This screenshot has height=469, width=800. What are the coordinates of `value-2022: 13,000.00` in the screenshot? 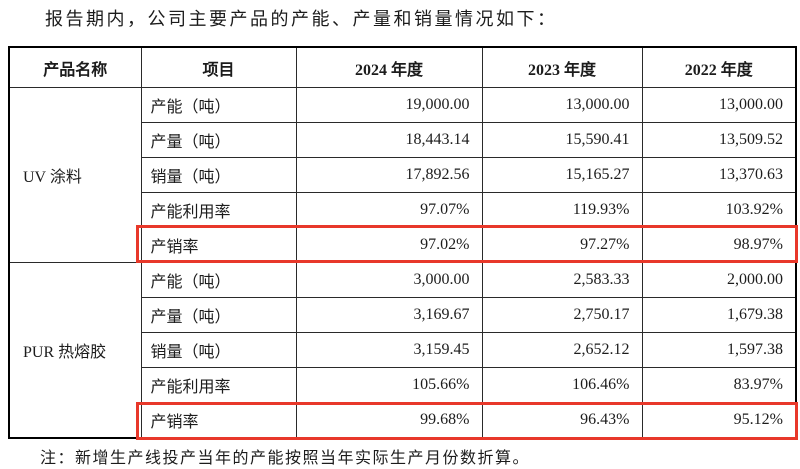 It's located at (719, 105).